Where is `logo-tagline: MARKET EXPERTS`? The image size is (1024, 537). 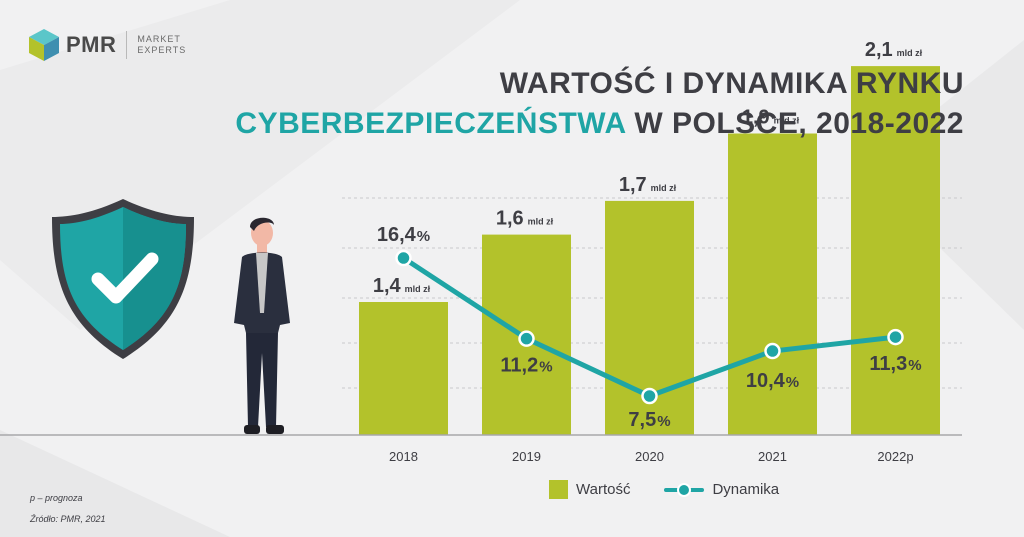
logo-tagline: MARKET EXPERTS is located at coordinates (161, 45).